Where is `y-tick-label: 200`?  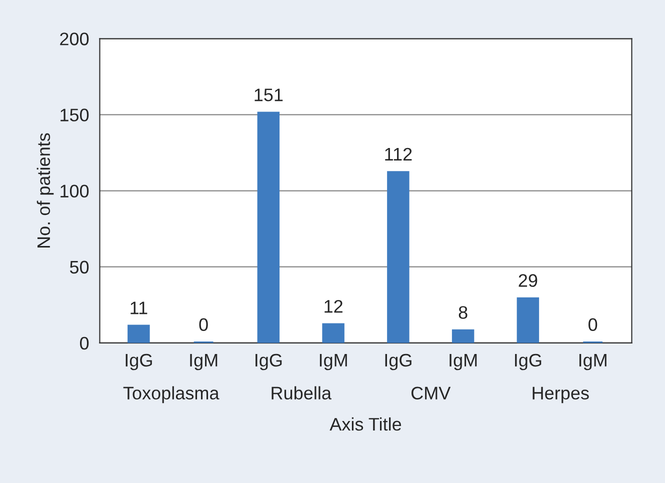 y-tick-label: 200 is located at coordinates (74, 39).